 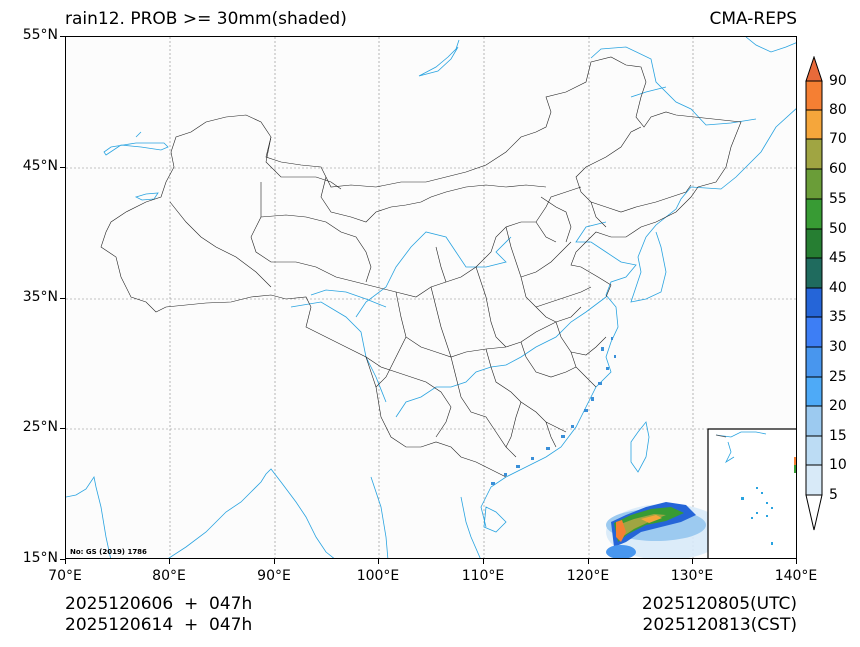 What do you see at coordinates (833, 495) in the screenshot?
I see `colorbar-label-5: 5` at bounding box center [833, 495].